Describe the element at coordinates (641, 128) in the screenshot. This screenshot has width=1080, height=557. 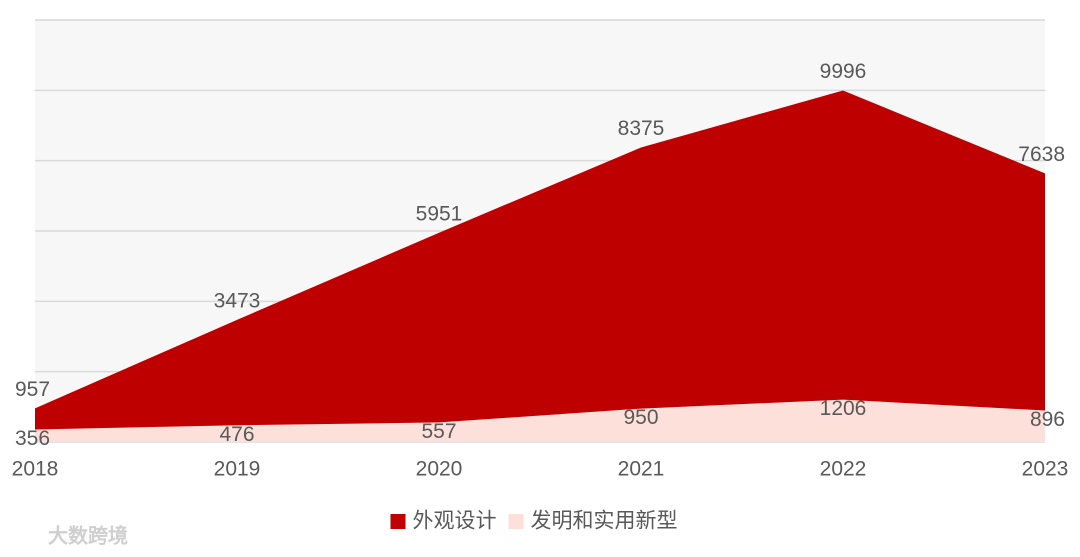
I see `data-label: 8375` at that location.